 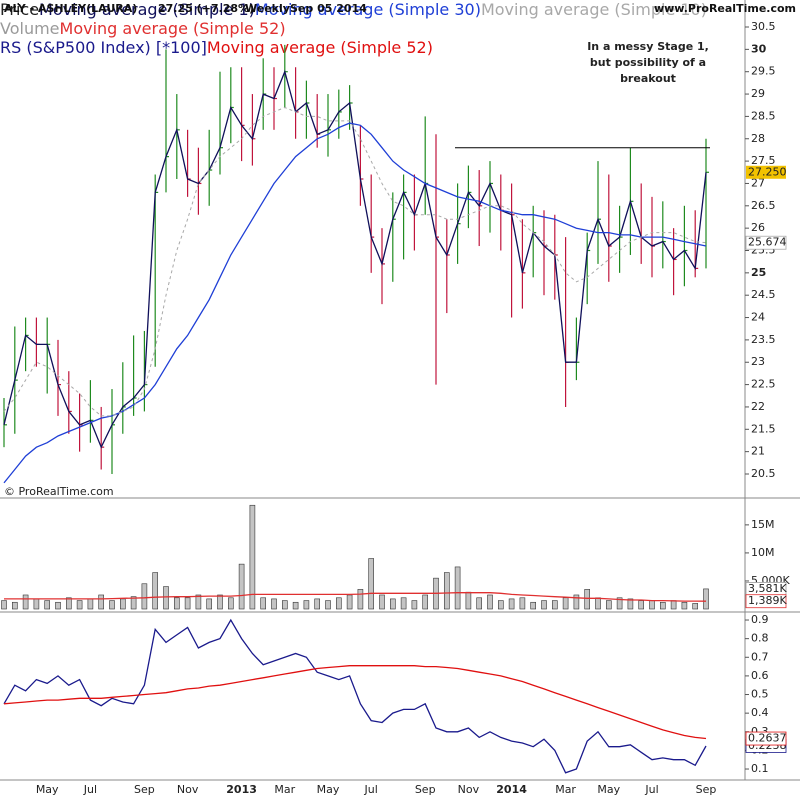 What do you see at coordinates (763, 524) in the screenshot?
I see `y-tick-label: 15M` at bounding box center [763, 524].